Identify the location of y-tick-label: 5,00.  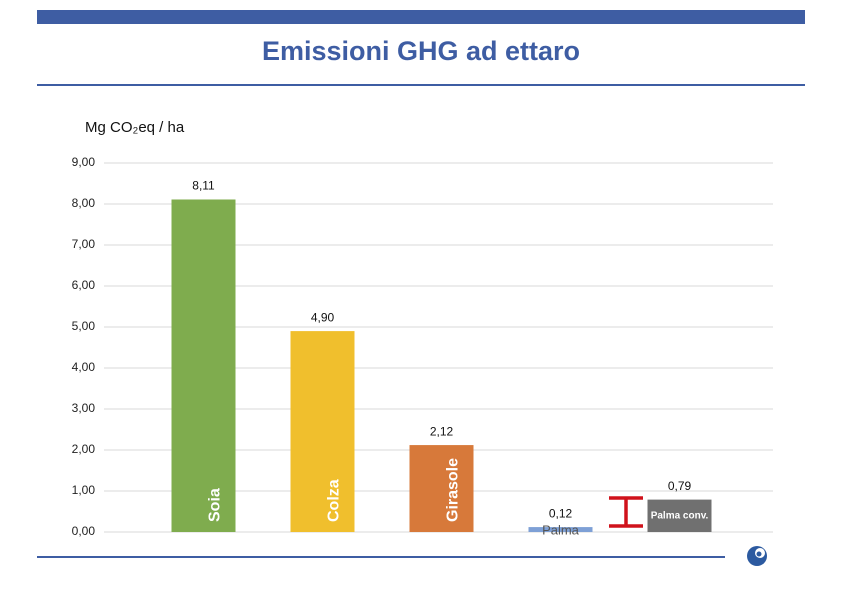
(84, 326).